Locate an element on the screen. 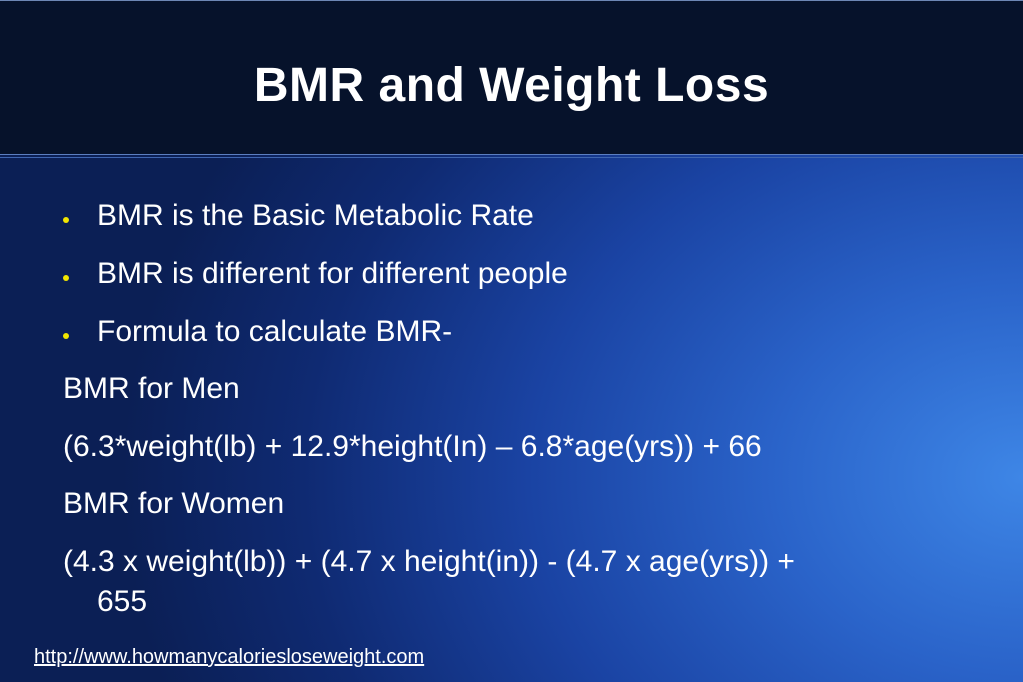  men-label: BMR for Men is located at coordinates (151, 388).